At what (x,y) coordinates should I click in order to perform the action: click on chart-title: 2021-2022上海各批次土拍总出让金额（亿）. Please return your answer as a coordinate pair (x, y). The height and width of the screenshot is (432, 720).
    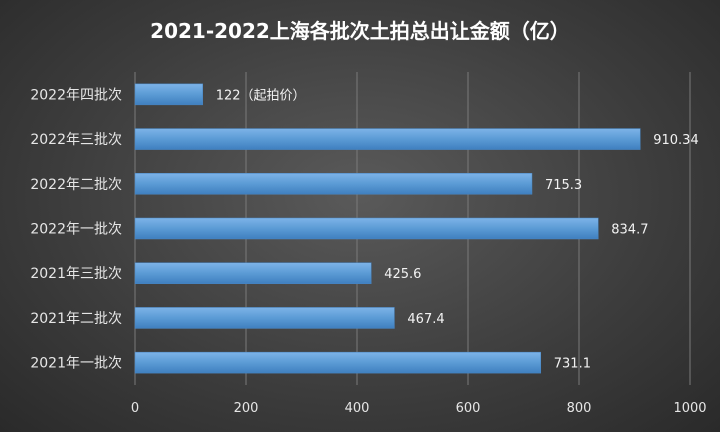
    Looking at the image, I should click on (360, 31).